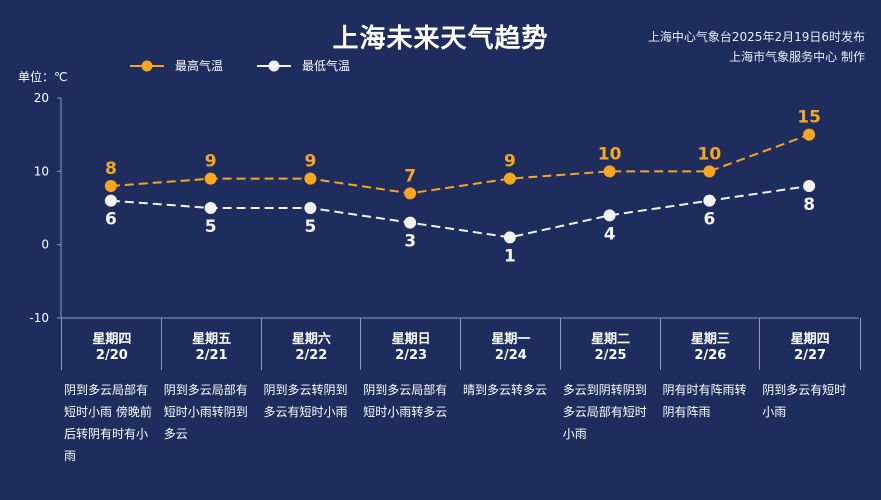  I want to click on day-header-cell: 星期二 2/25, so click(610, 344).